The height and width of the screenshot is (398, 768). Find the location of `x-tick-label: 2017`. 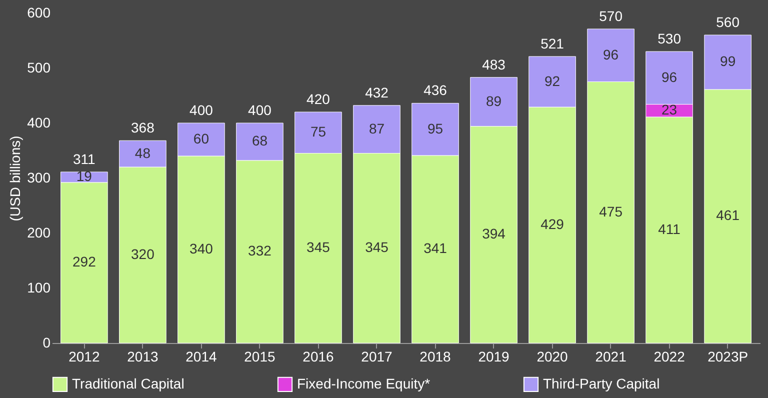

x-tick-label: 2017 is located at coordinates (377, 356).